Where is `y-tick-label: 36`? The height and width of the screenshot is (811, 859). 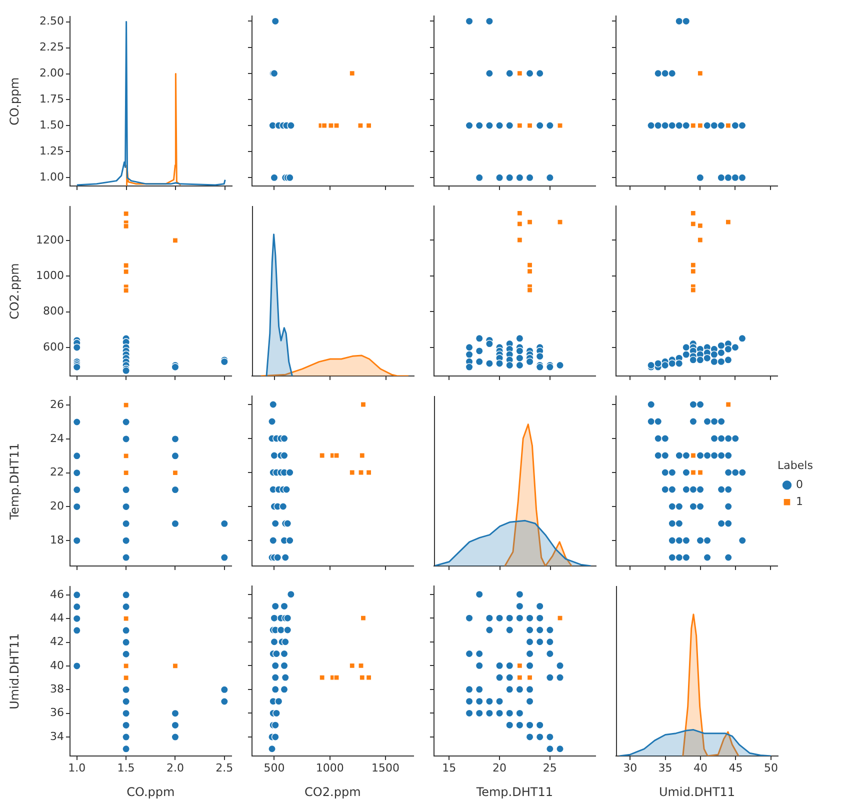 y-tick-label: 36 is located at coordinates (57, 713).